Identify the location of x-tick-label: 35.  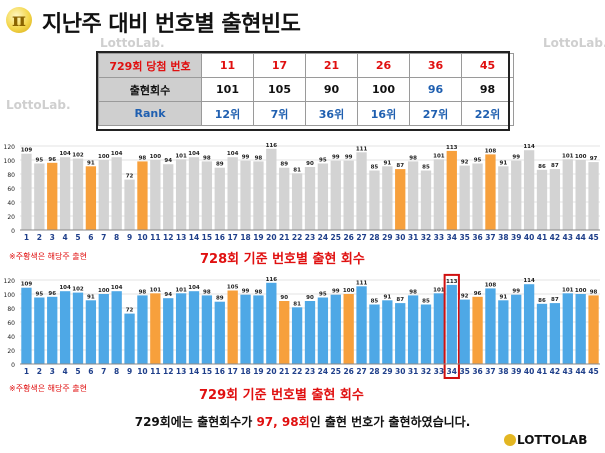
(464, 371).